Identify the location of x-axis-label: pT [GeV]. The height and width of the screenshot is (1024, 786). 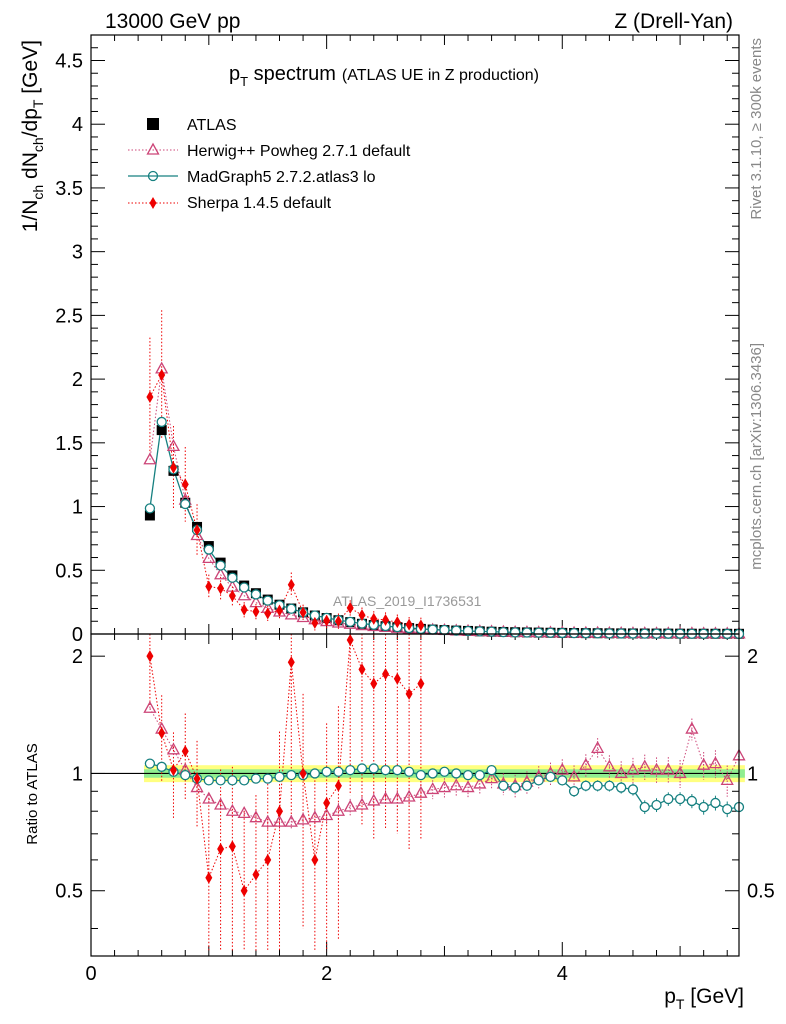
(704, 998).